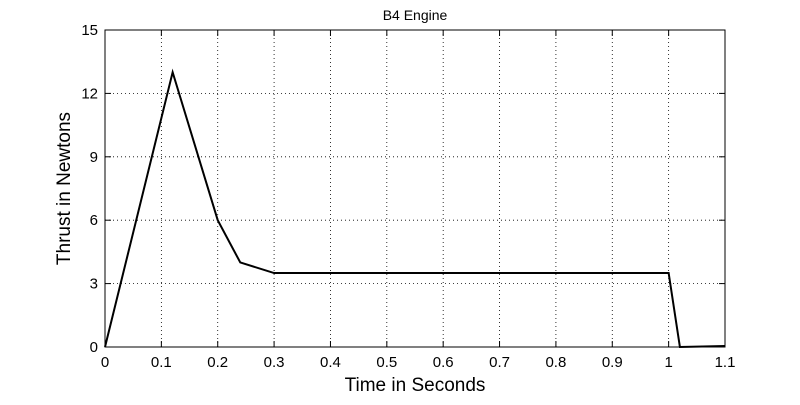 This screenshot has height=405, width=800. What do you see at coordinates (443, 362) in the screenshot?
I see `x-tick-label: 0.6` at bounding box center [443, 362].